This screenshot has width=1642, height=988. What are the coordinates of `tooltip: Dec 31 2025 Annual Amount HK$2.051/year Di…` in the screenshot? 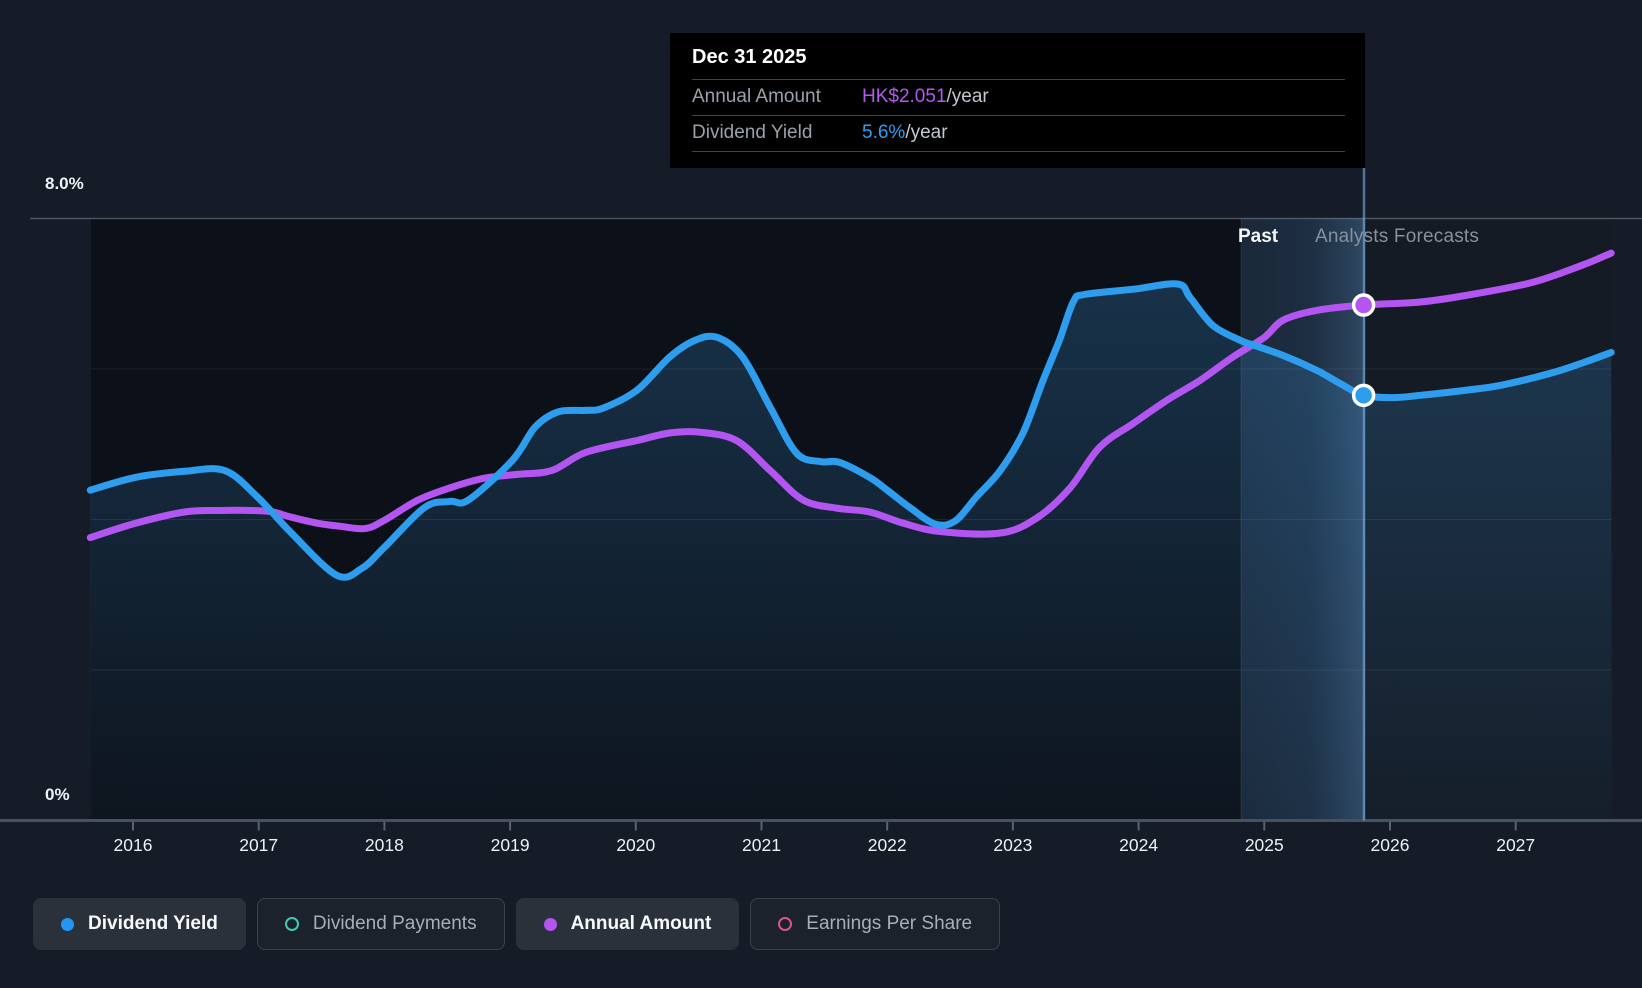 It's located at (1017, 100).